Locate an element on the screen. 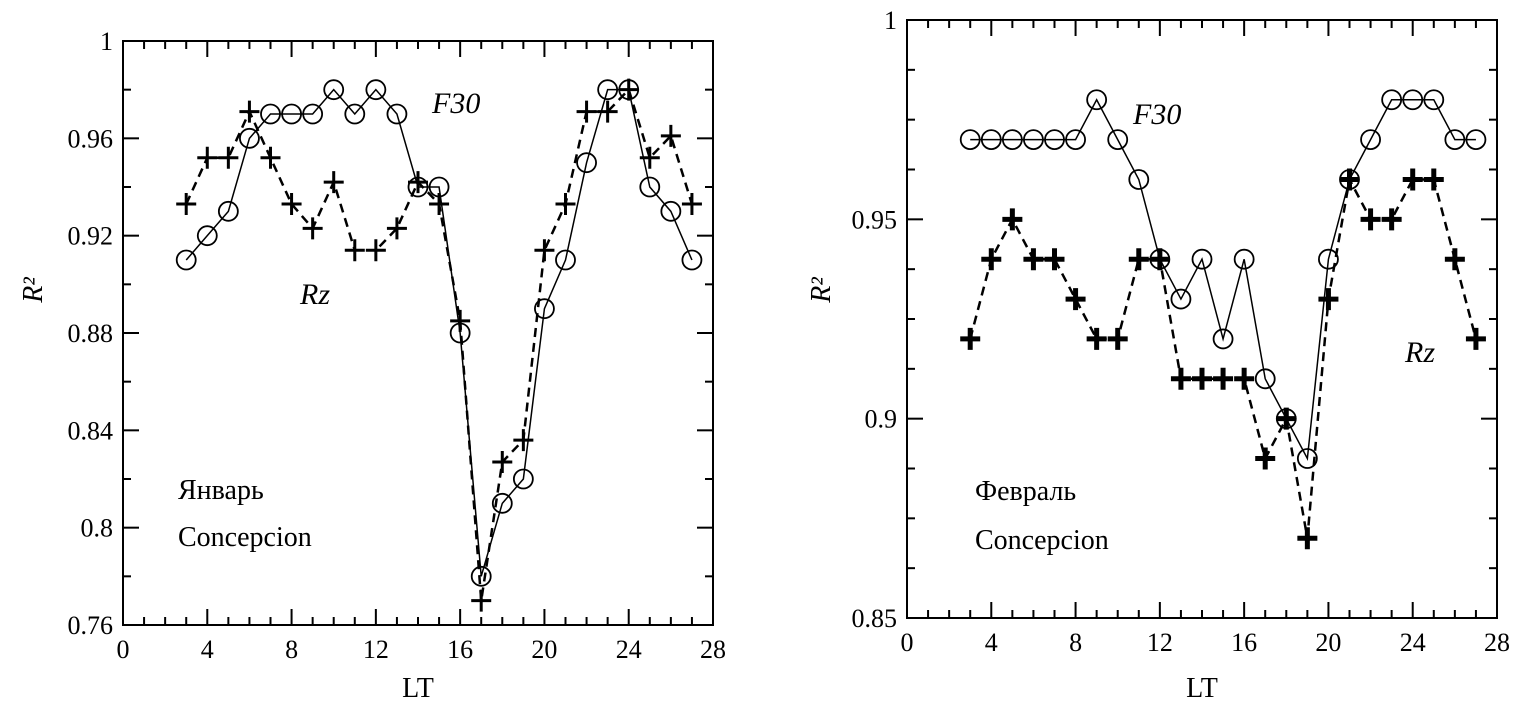 The height and width of the screenshot is (705, 1539). y-tick-label: 0.76 is located at coordinates (91, 625).